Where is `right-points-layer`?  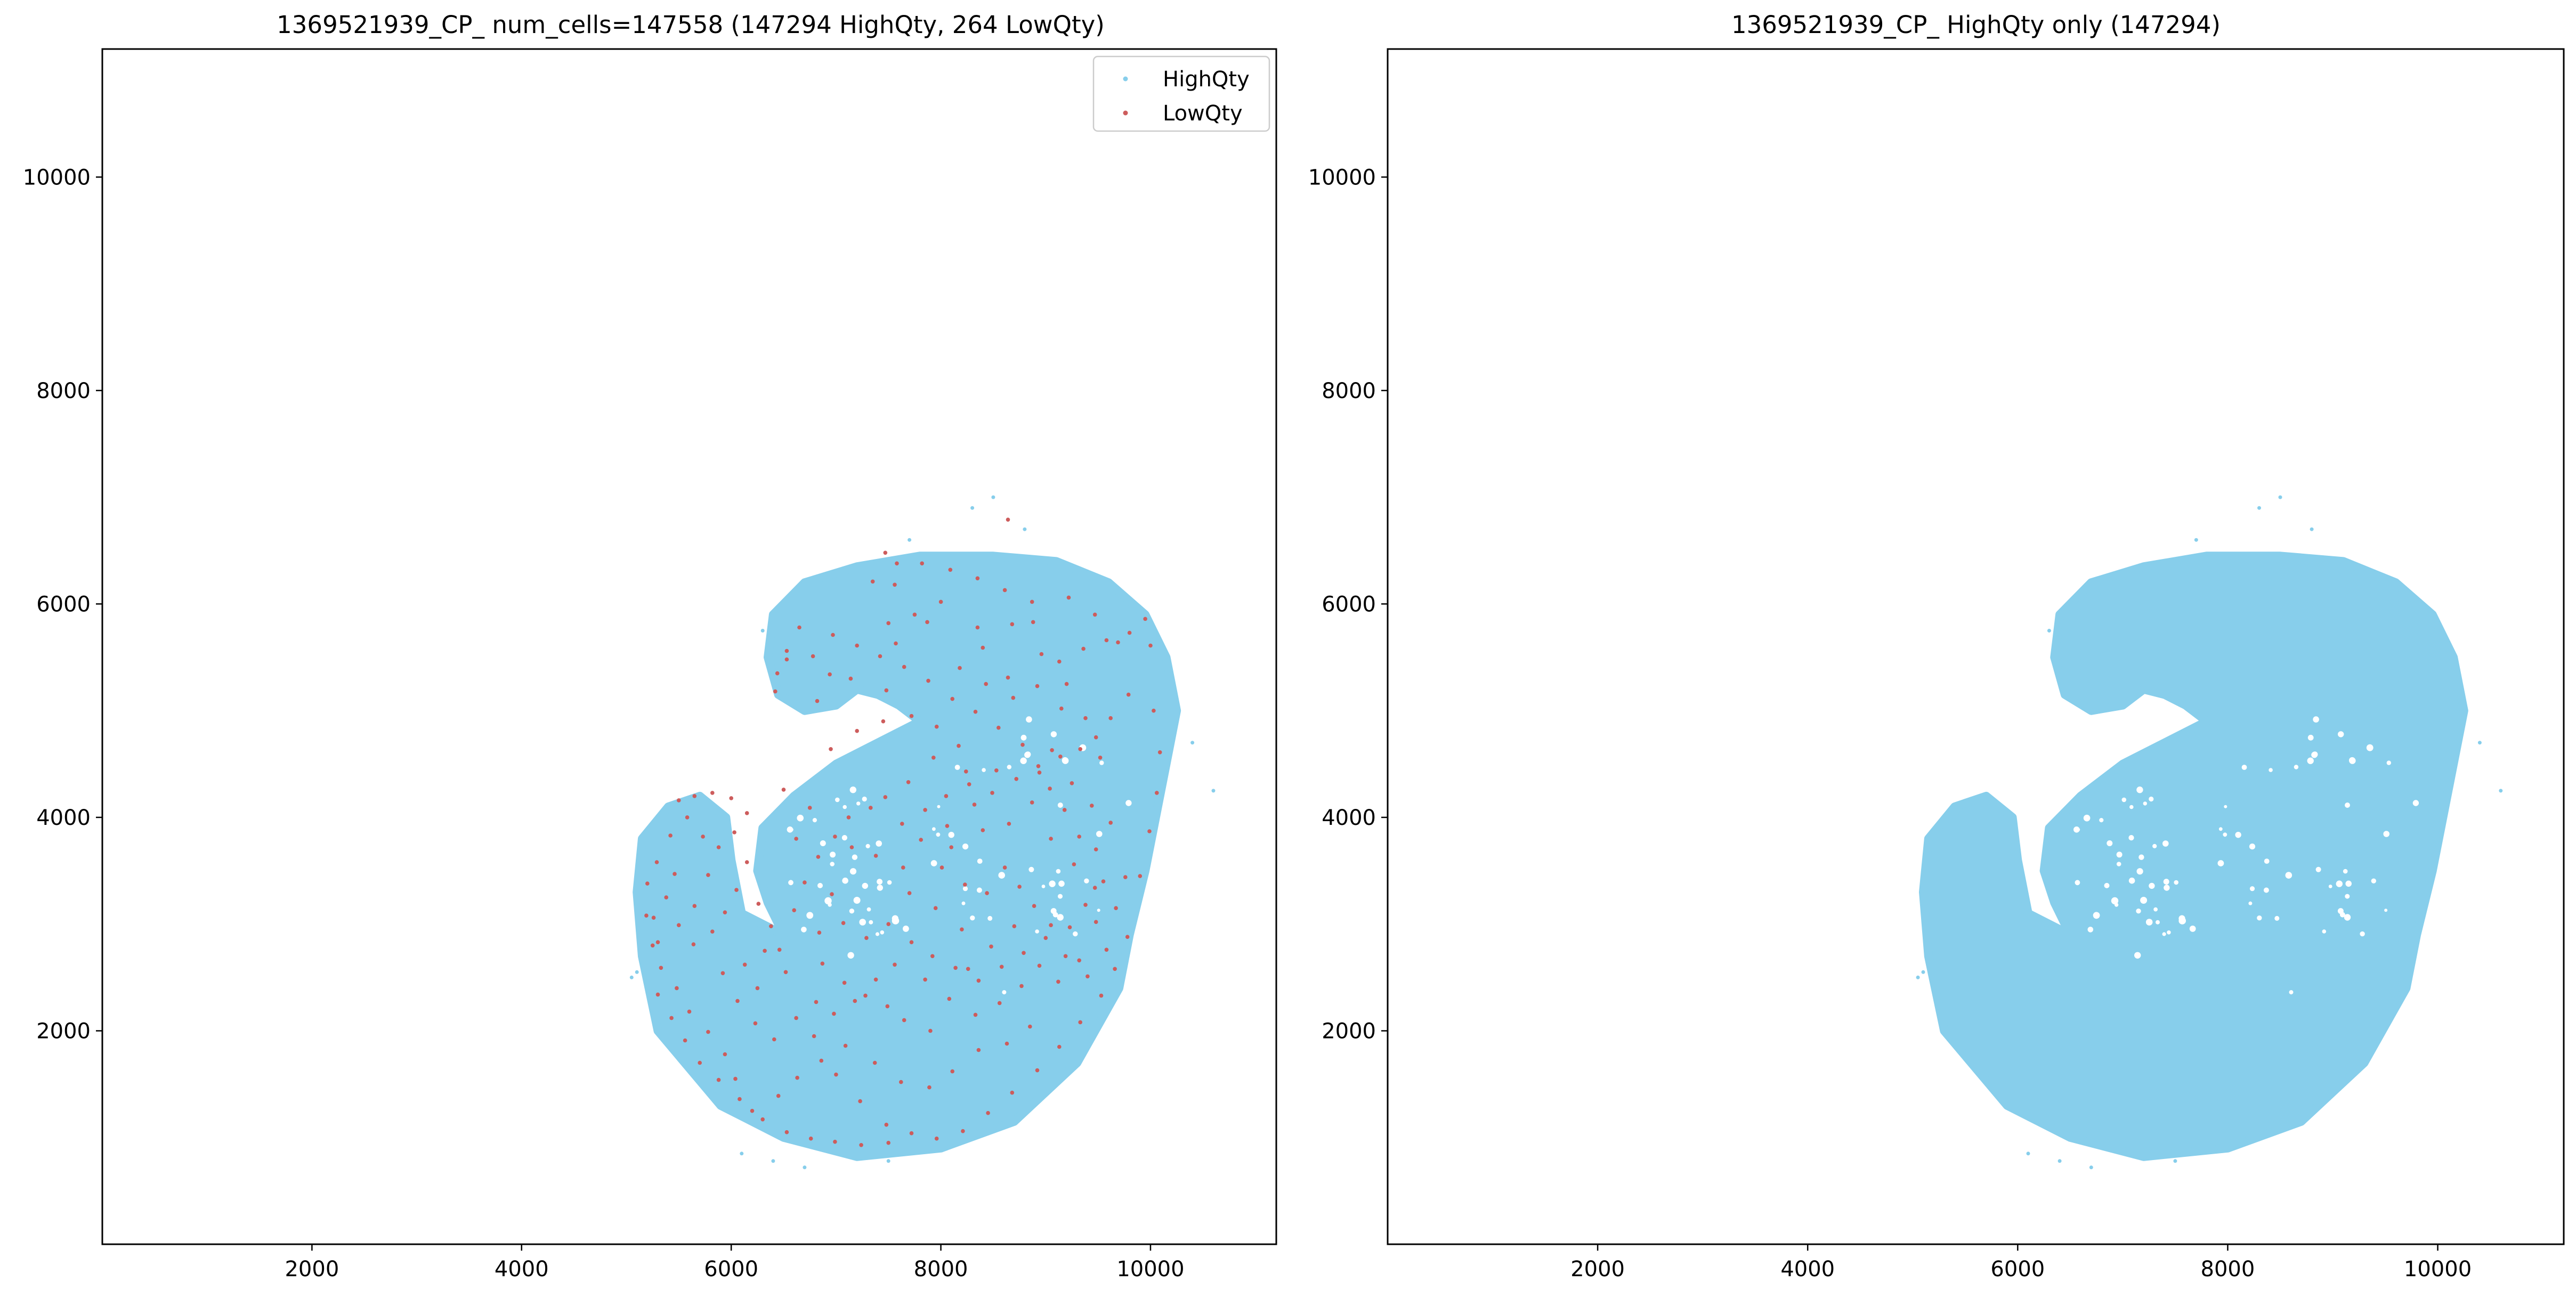
right-points-layer is located at coordinates (2209, 832).